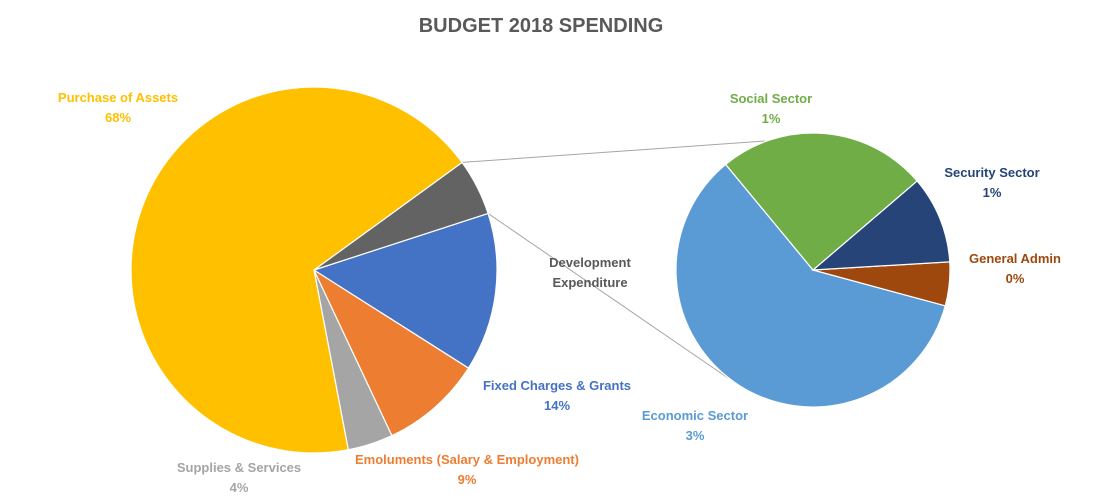  I want to click on secondary-pie, so click(813, 270).